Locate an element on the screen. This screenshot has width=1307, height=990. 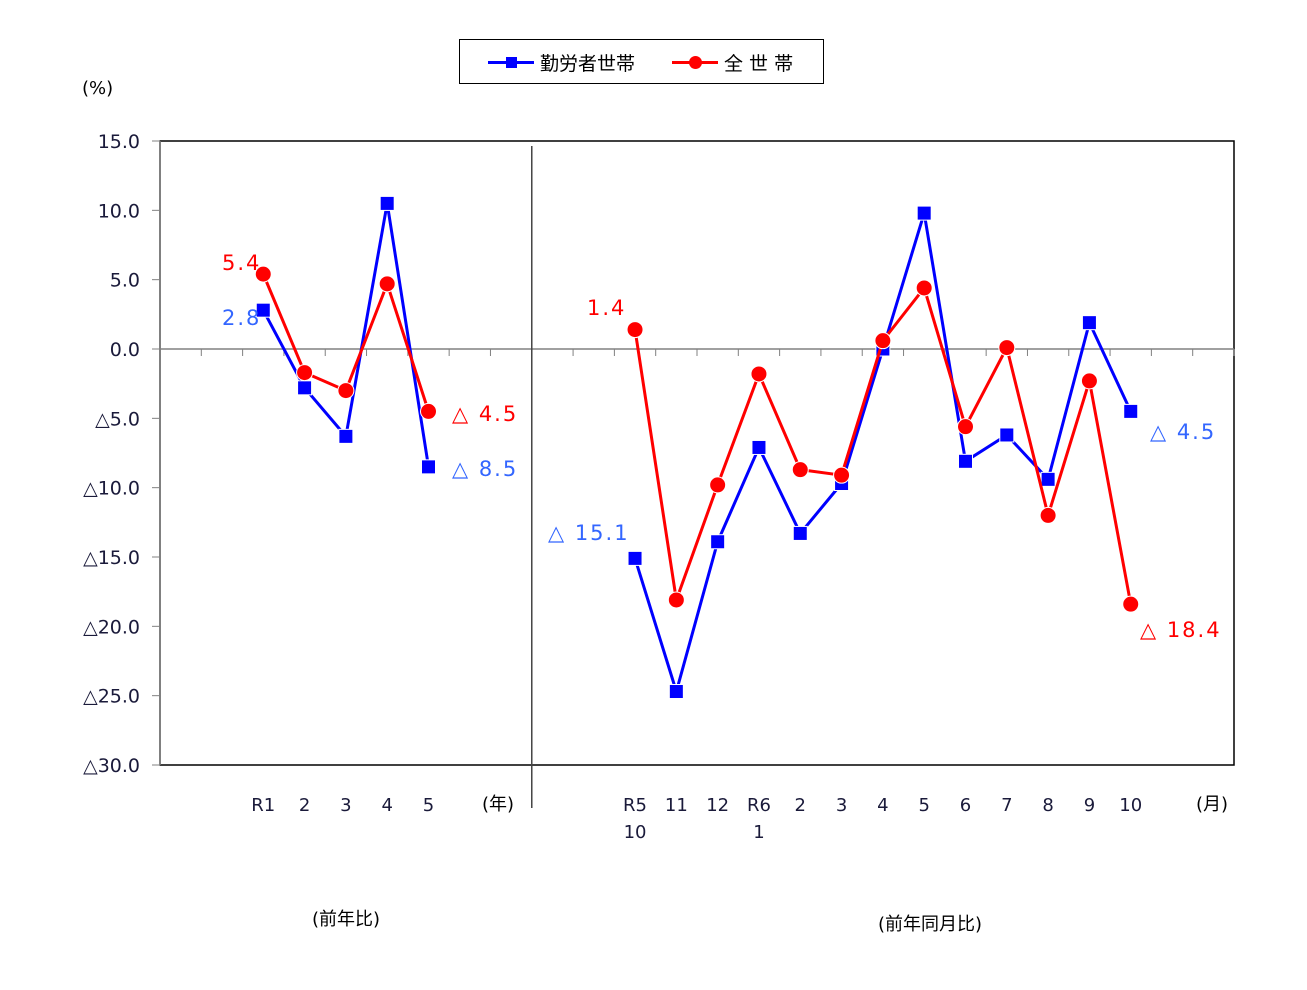
x-tick-label: R6 is located at coordinates (759, 805).